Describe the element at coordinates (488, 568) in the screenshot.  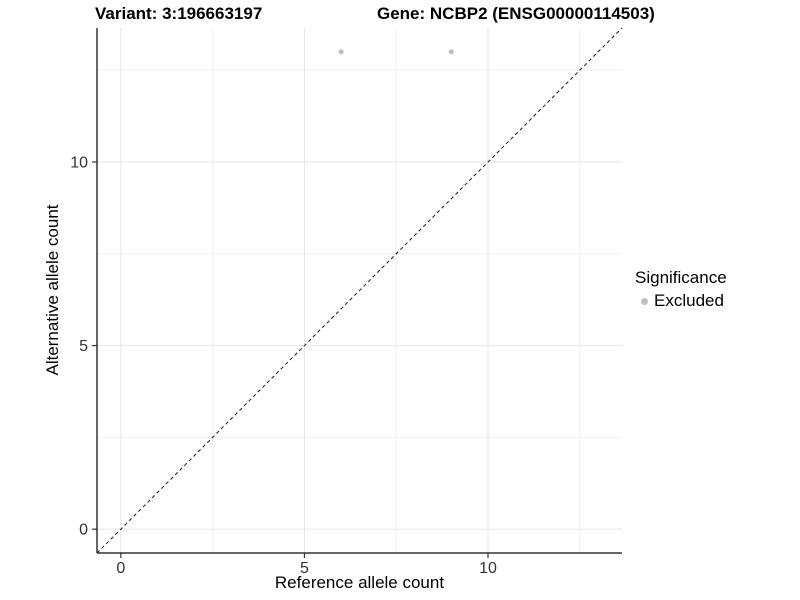
I see `x-tick-label: 10` at that location.